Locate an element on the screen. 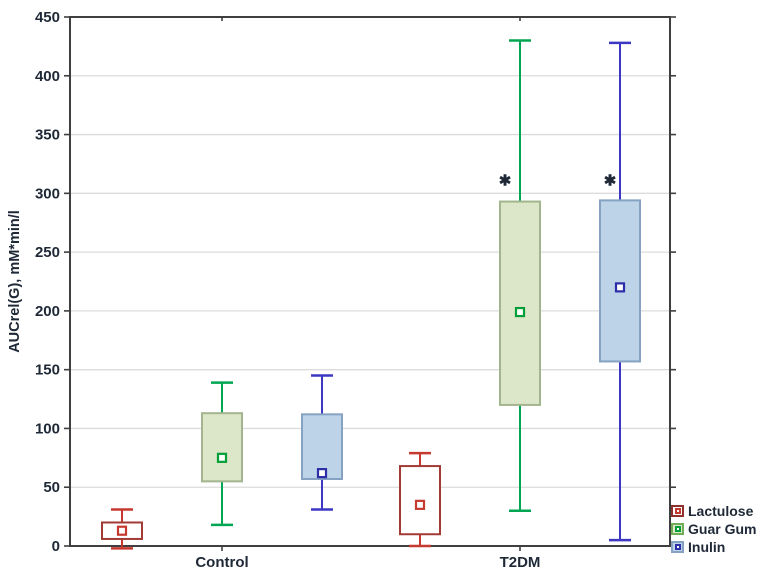  x-tick-label-t2dm: T2DM is located at coordinates (520, 562).